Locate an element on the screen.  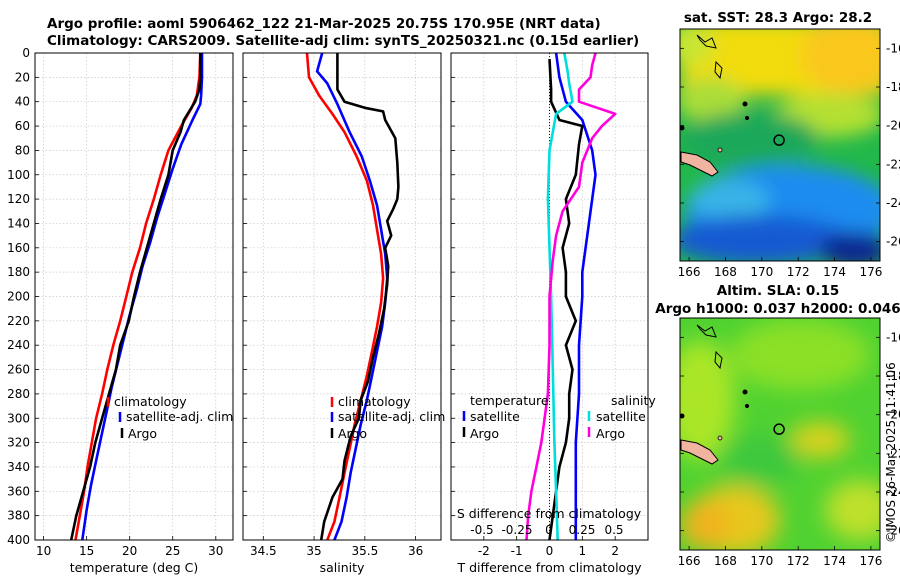
sla-argo-position-marker is located at coordinates (779, 429).